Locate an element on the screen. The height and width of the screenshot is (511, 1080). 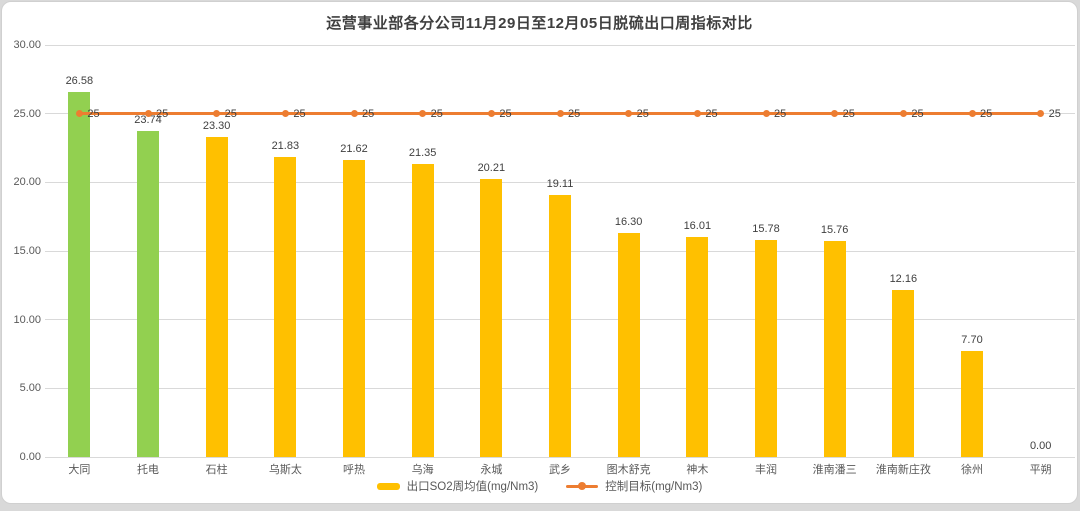
x-axis-label: 淮南新庄孜 is located at coordinates (903, 470).